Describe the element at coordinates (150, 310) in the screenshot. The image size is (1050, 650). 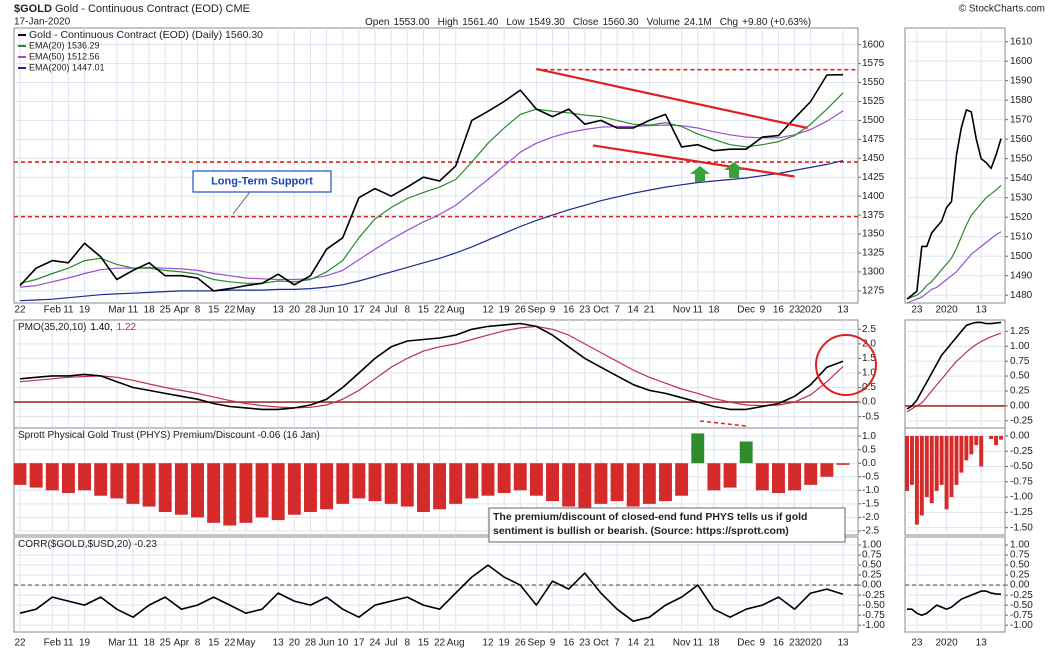
I see `x-tick-label: 18` at that location.